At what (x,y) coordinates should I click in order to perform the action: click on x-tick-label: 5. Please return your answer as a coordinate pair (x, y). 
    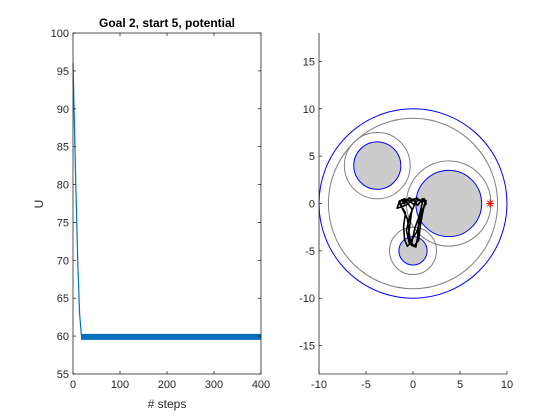
    Looking at the image, I should click on (460, 385).